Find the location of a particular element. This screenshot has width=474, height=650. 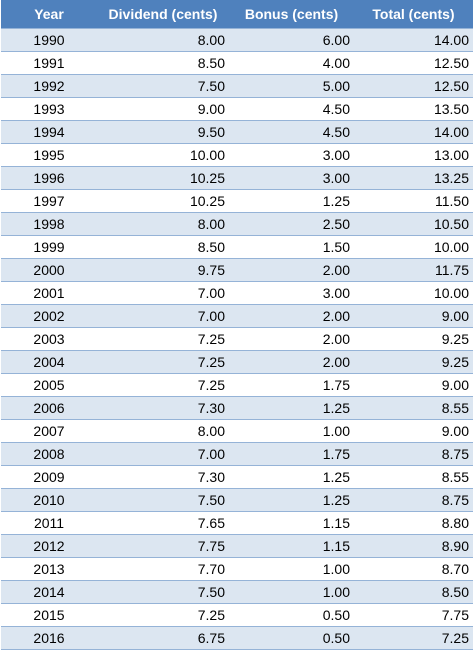

header-cell: Total (cents) is located at coordinates (413, 14).